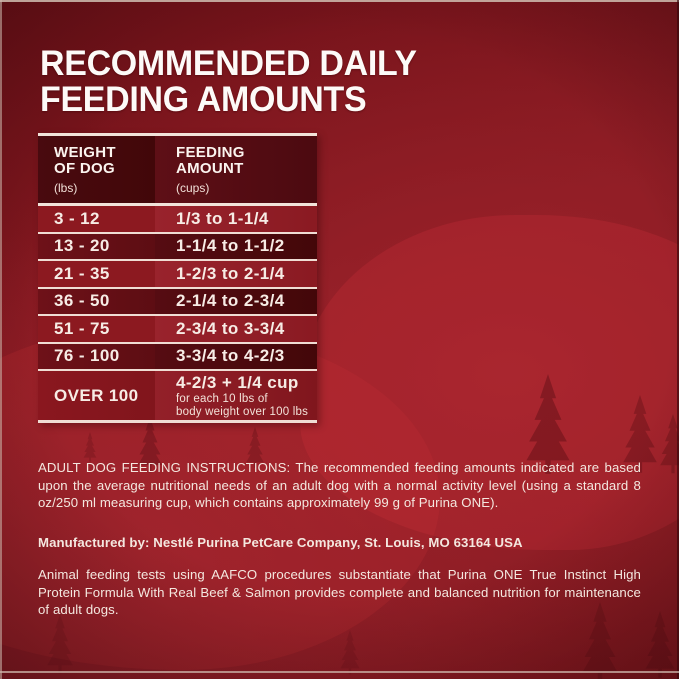 This screenshot has width=679, height=679. What do you see at coordinates (678, 339) in the screenshot?
I see `panel-right-edge` at bounding box center [678, 339].